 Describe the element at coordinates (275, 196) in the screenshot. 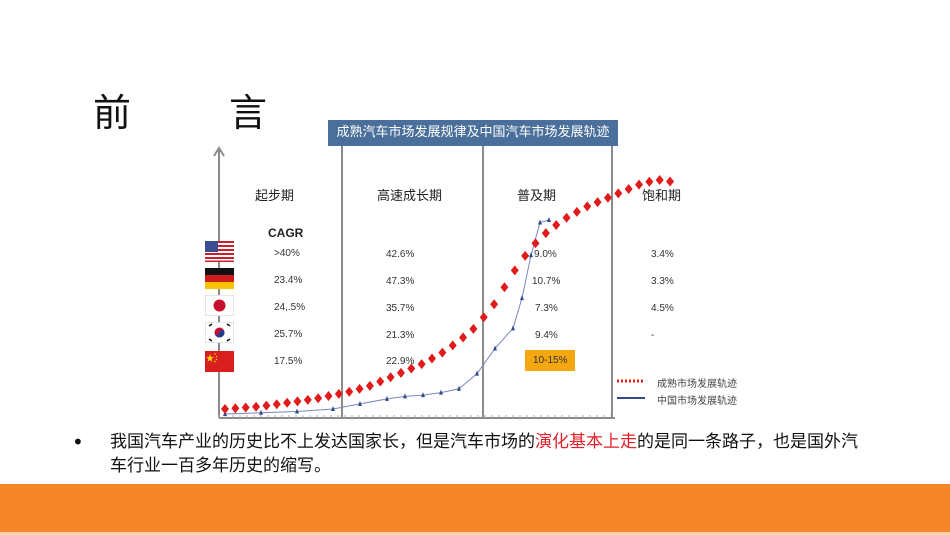

I see `stage-label-startup: 起步期` at that location.